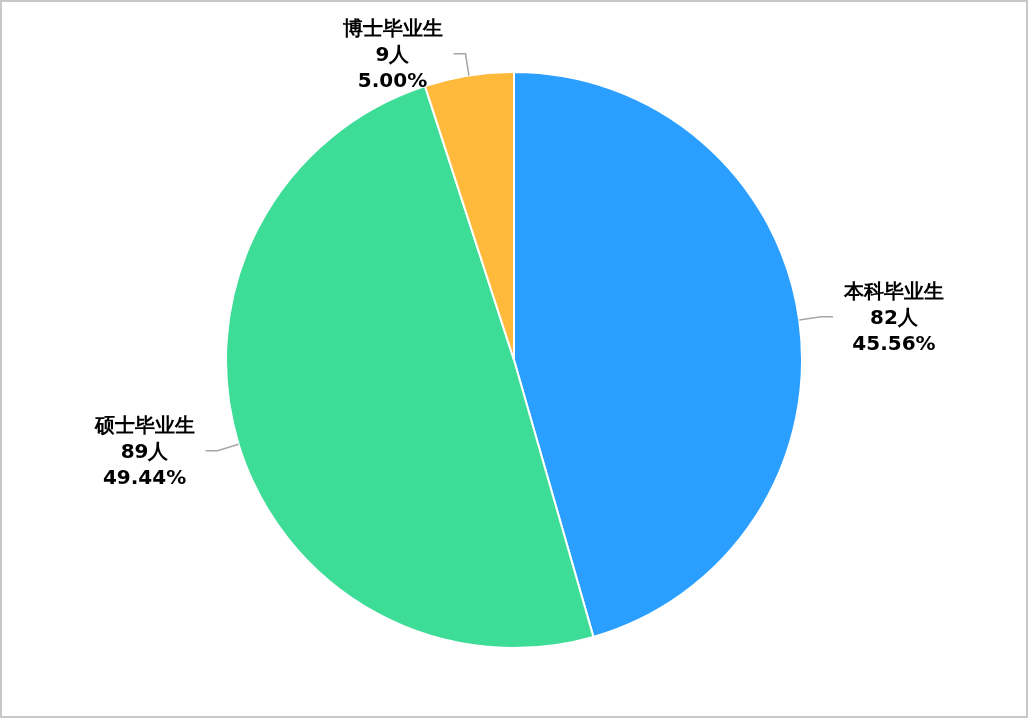 The image size is (1030, 720). Describe the element at coordinates (392, 27) in the screenshot. I see `slice-label: 博士毕业生` at that location.